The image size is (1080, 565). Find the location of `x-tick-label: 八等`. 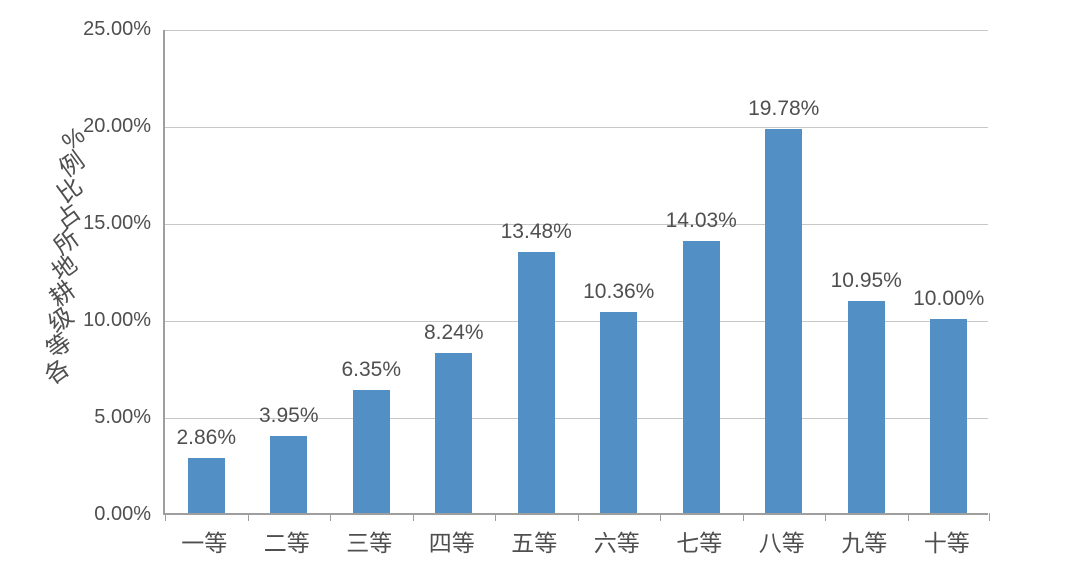

x-tick-label: 八等 is located at coordinates (781, 543).